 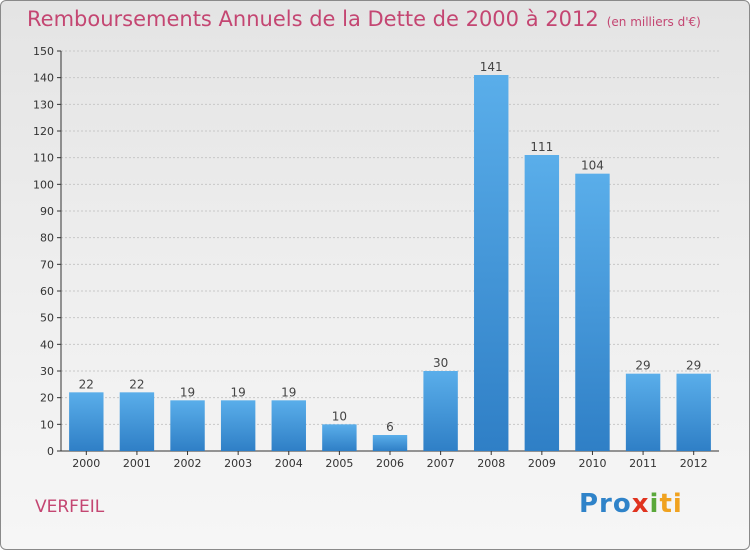 I want to click on x-tick-label-2004: 2004, so click(x=289, y=463).